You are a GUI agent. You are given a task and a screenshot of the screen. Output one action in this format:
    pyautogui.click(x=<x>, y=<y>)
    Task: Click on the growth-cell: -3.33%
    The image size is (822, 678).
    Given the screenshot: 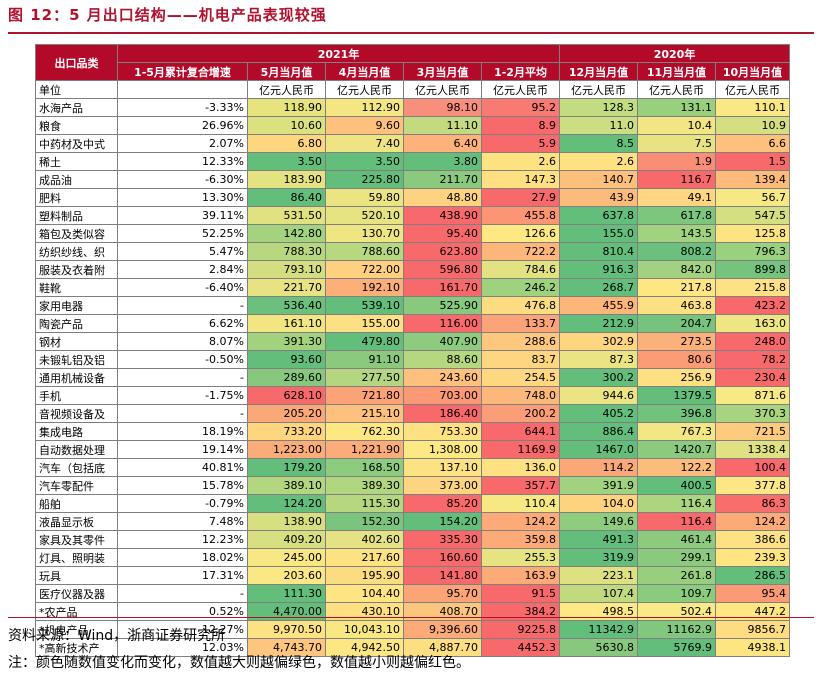 What is the action you would take?
    pyautogui.click(x=182, y=107)
    